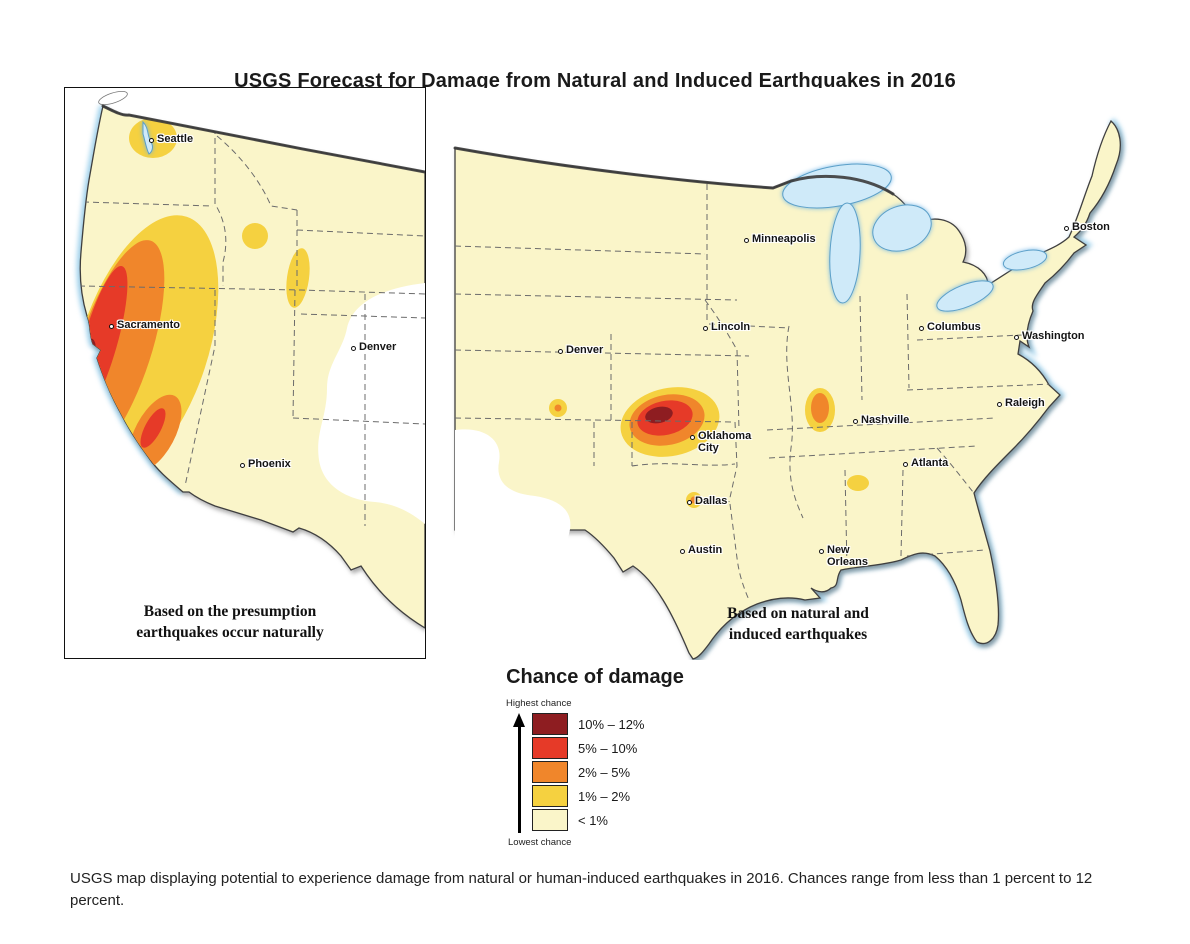 Image resolution: width=1190 pixels, height=944 pixels. I want to click on induced-map-caption: Based on natural and induced earthquakes, so click(798, 625).